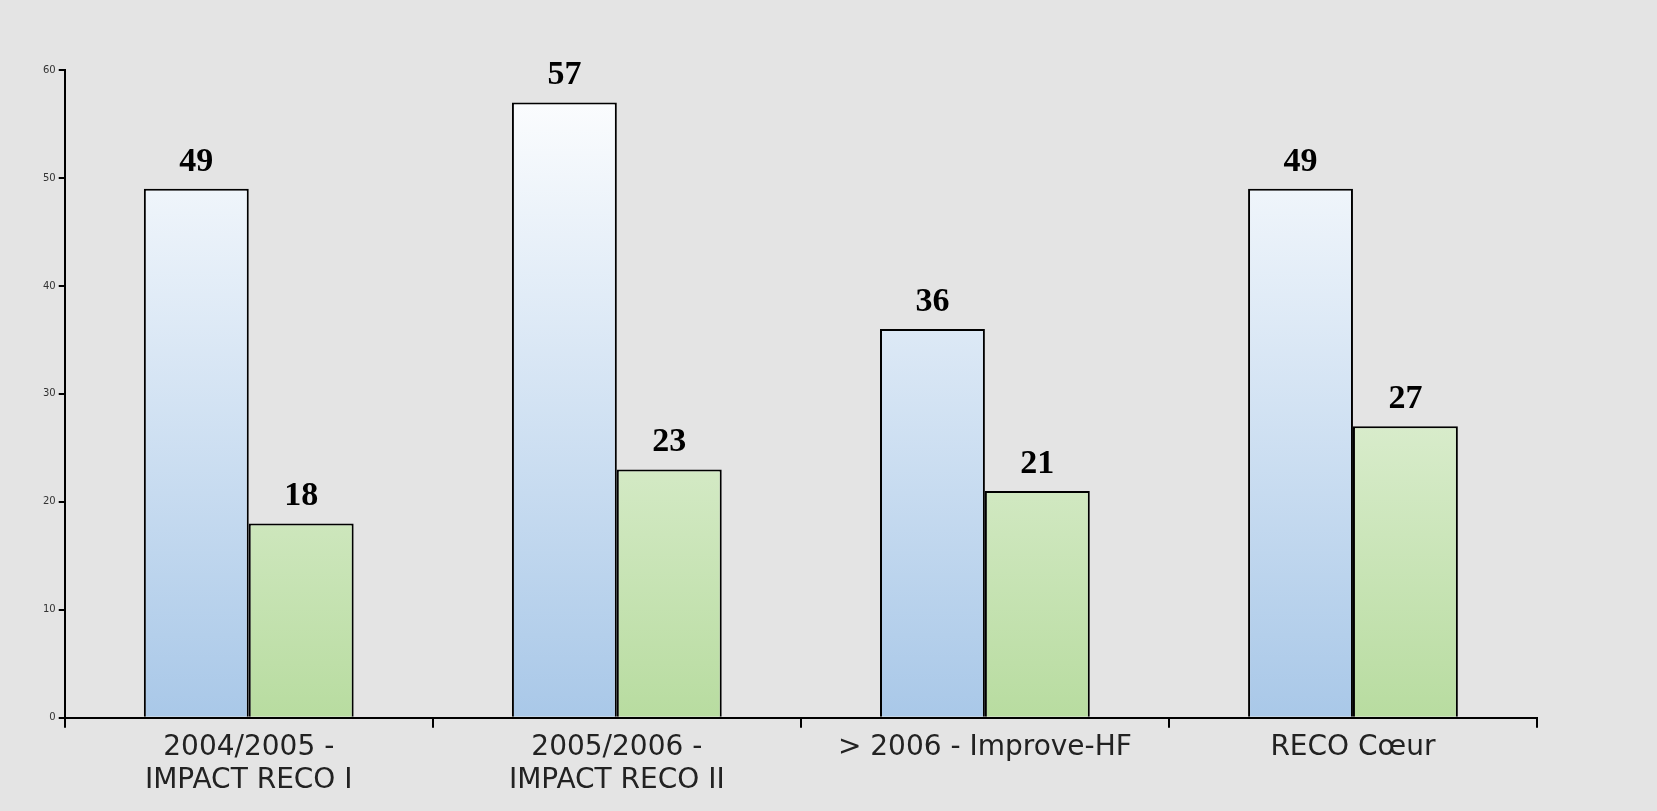  Describe the element at coordinates (932, 299) in the screenshot. I see `data-label: 36` at that location.